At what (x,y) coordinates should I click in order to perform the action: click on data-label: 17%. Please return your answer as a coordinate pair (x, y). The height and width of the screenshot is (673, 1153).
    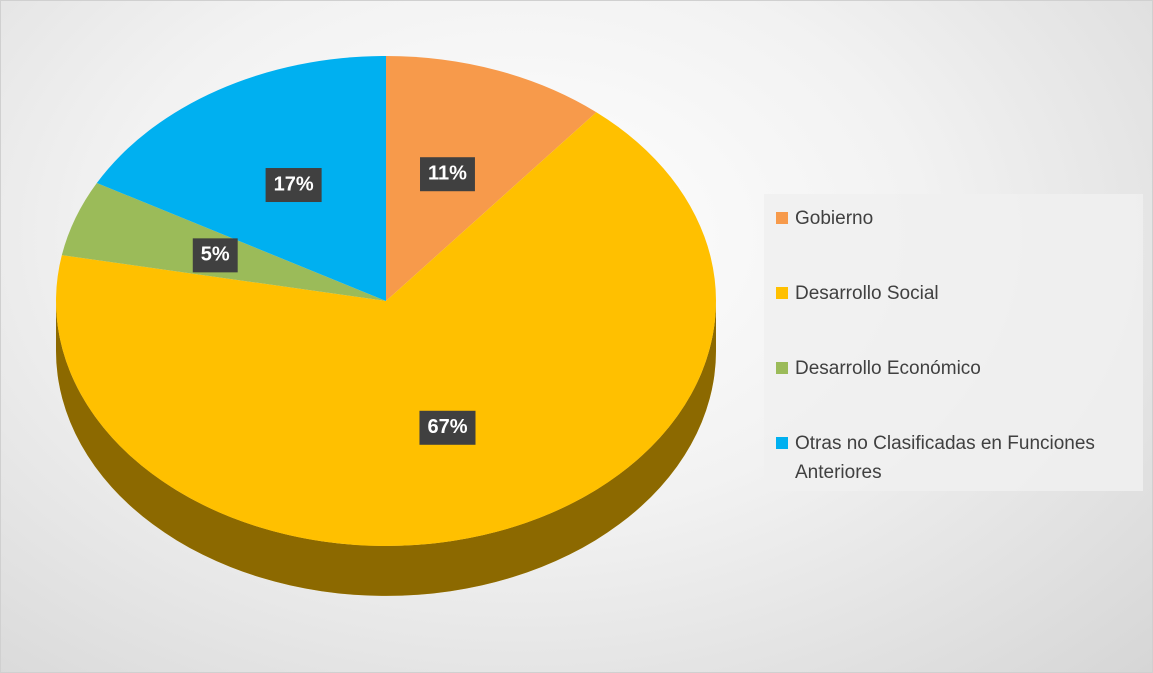
    Looking at the image, I should click on (294, 184).